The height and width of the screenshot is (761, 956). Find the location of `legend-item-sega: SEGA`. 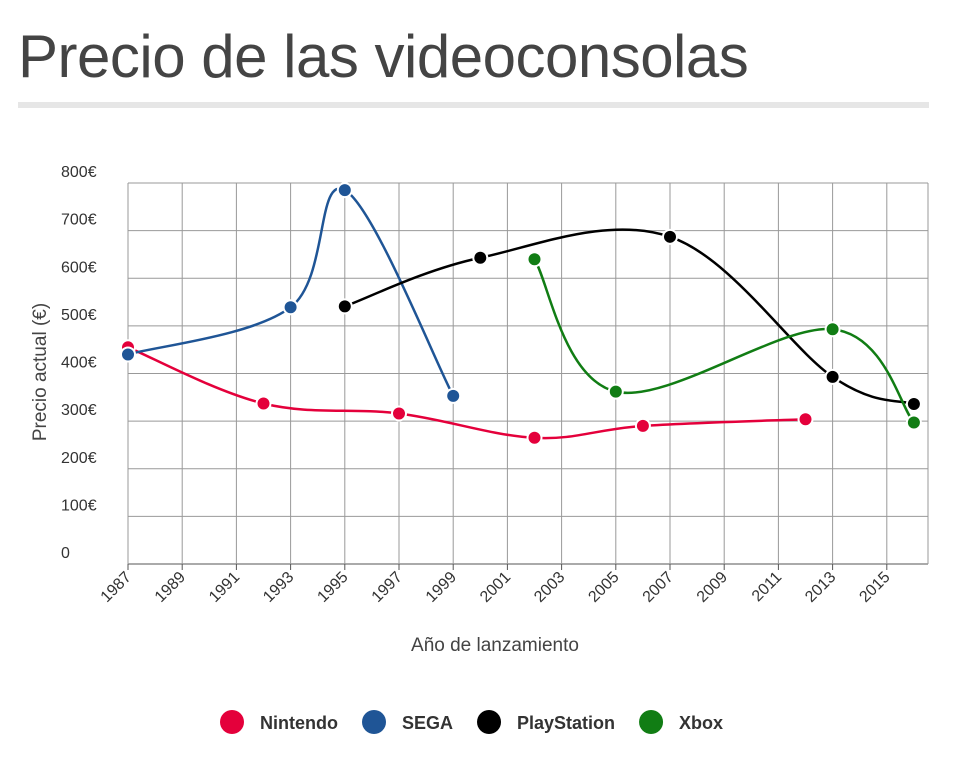

legend-item-sega: SEGA is located at coordinates (407, 722).